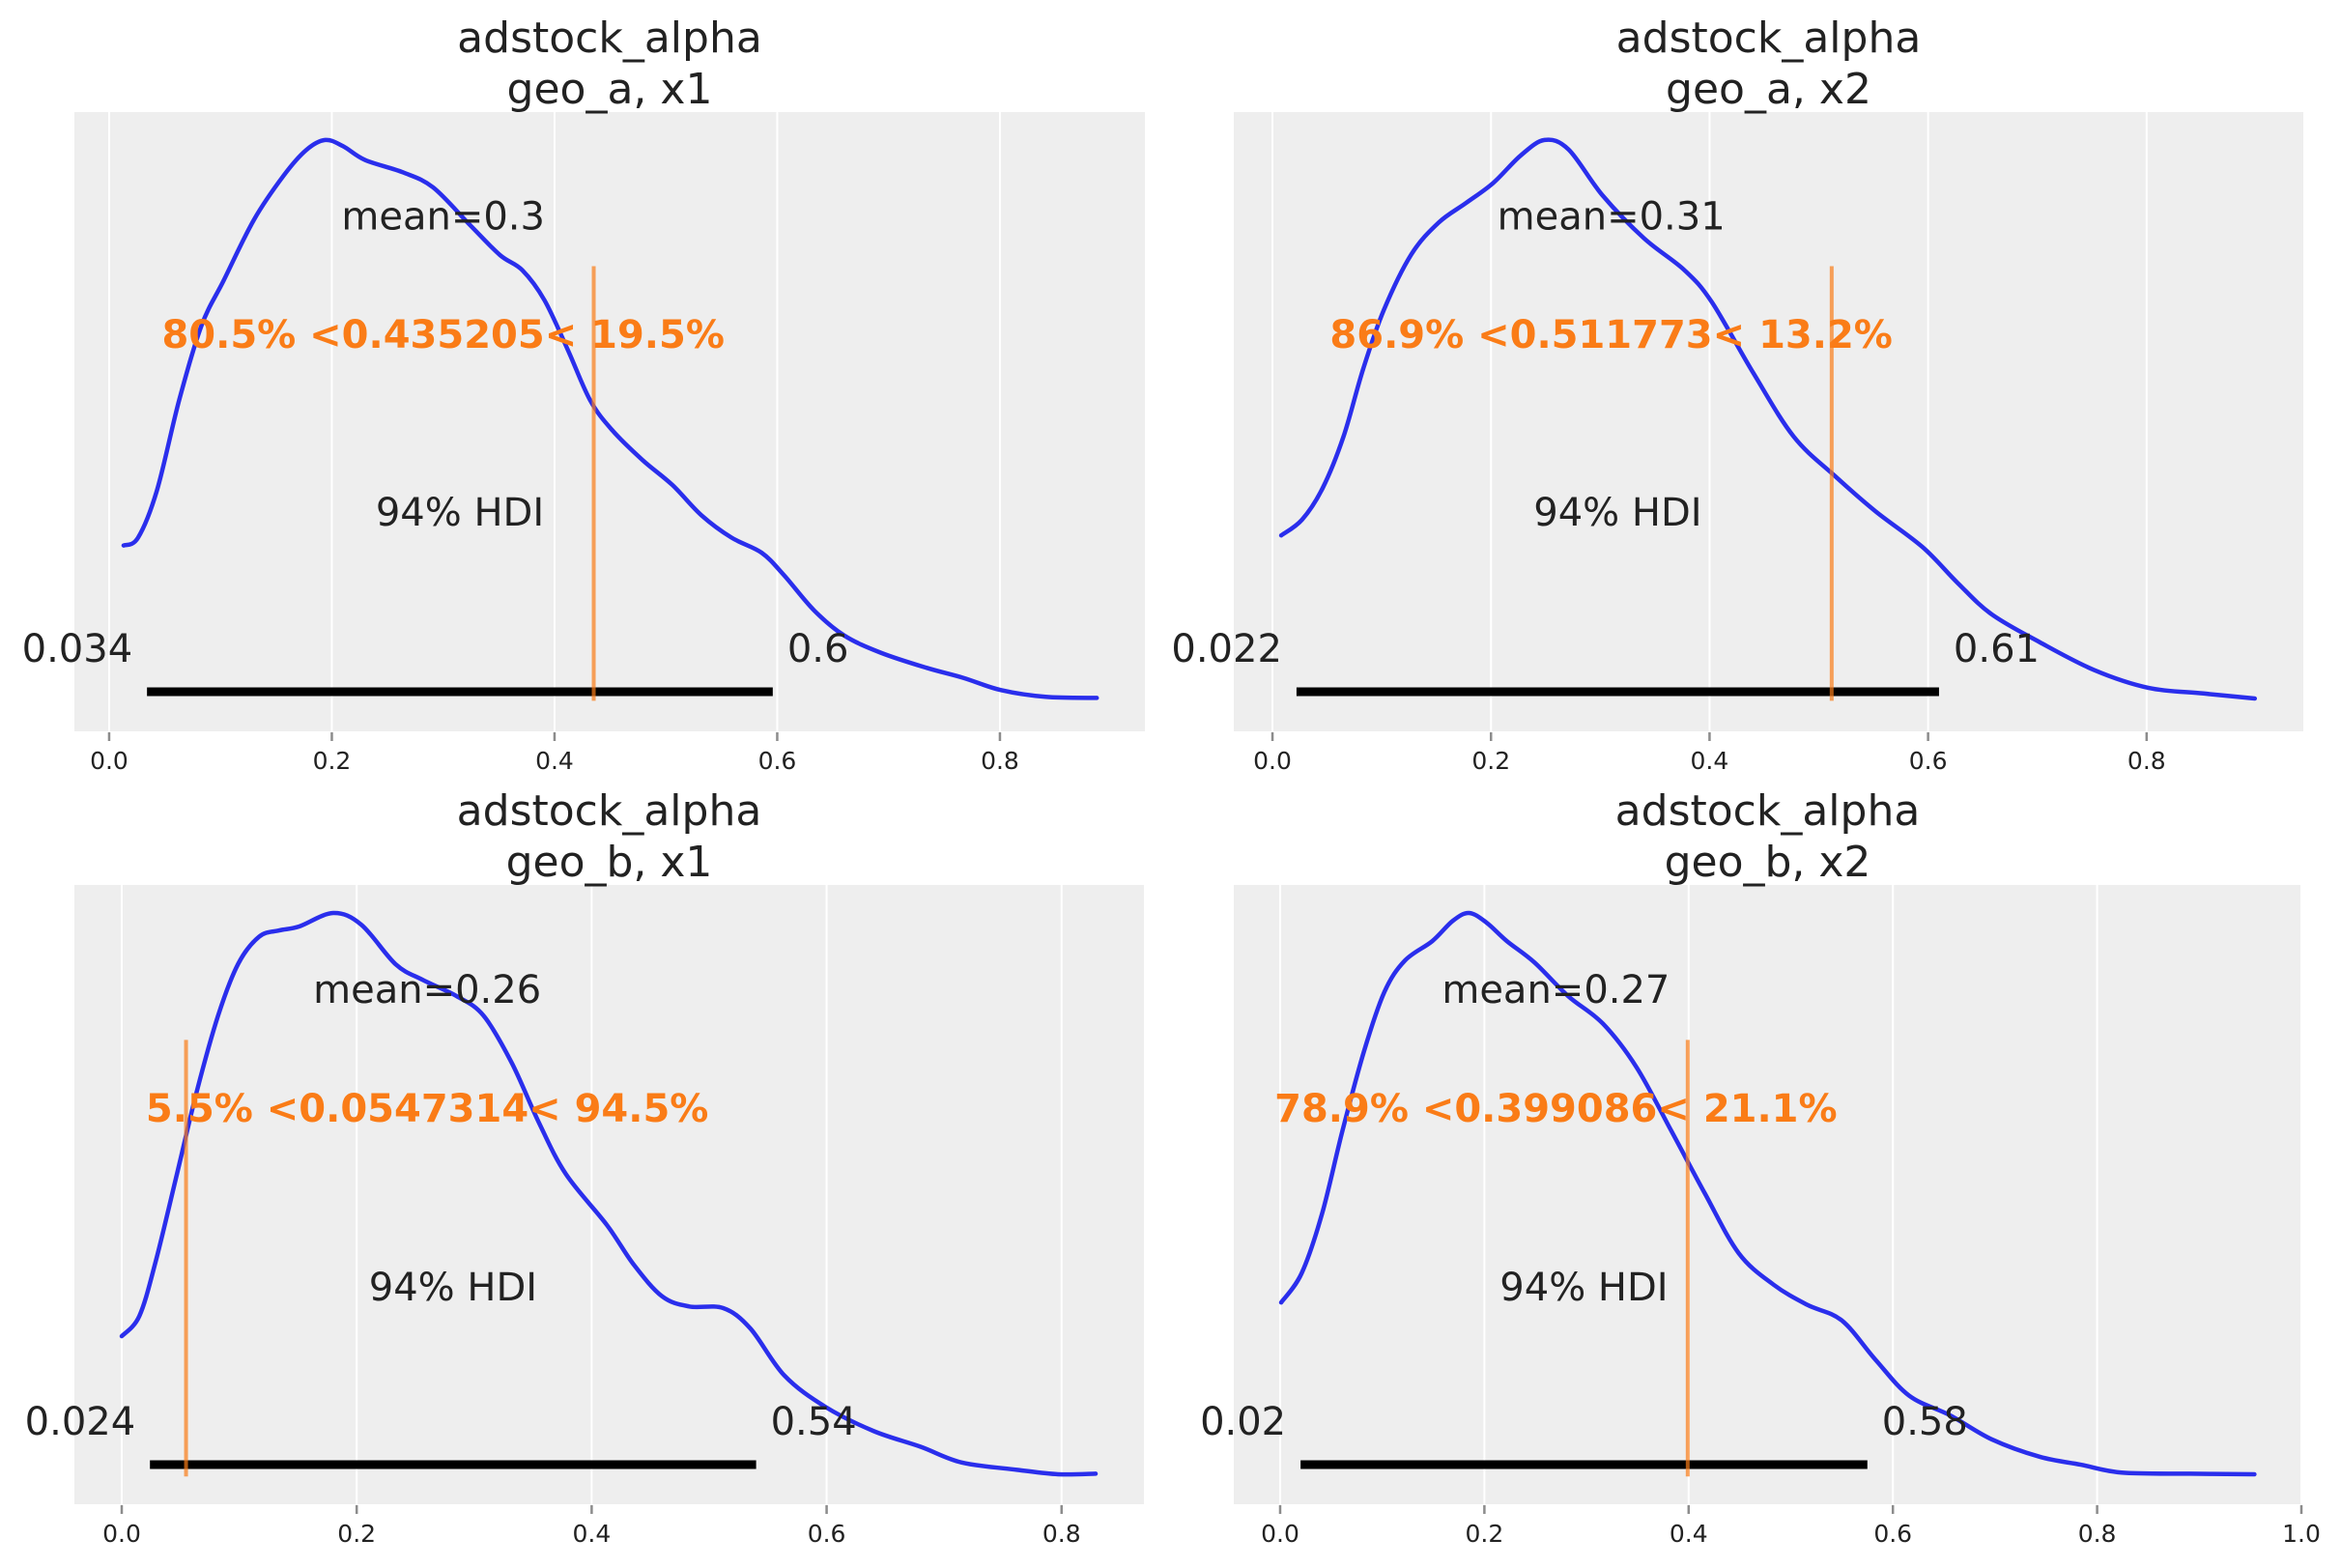 The height and width of the screenshot is (1568, 2341). Describe the element at coordinates (1556, 990) in the screenshot. I see `point-estimate-label: mean=0.27` at that location.